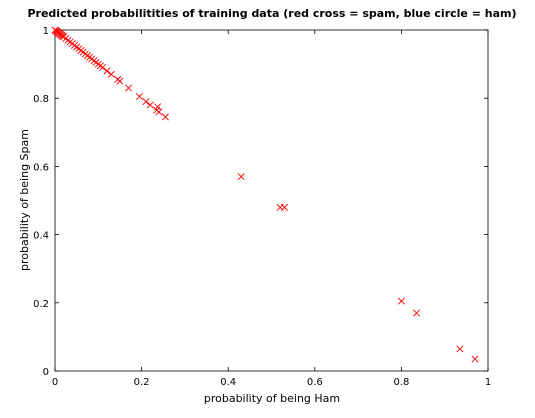 The height and width of the screenshot is (418, 535). Describe the element at coordinates (41, 167) in the screenshot. I see `y-tick-label: 0.6` at that location.